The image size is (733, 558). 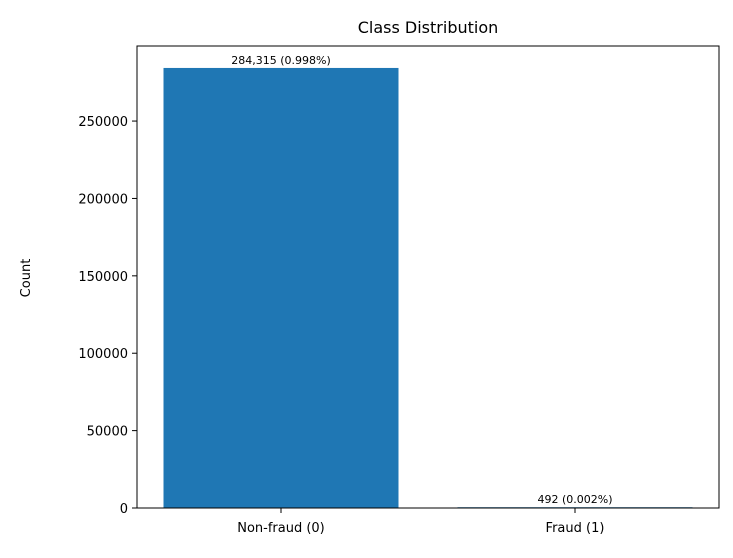 What do you see at coordinates (281, 528) in the screenshot?
I see `x-tick-label-0: Non-fraud (0)` at bounding box center [281, 528].